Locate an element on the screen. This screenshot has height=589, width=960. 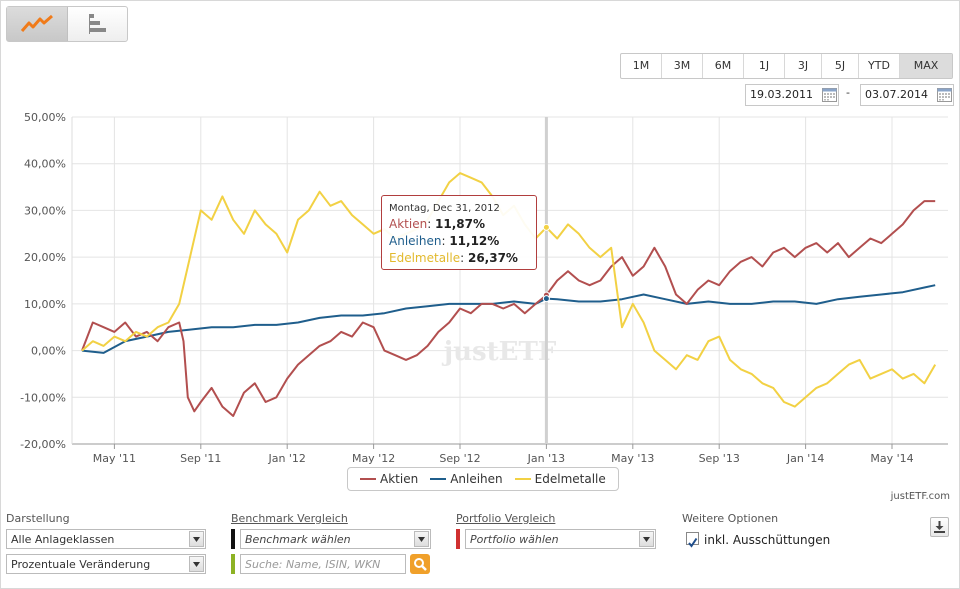
range-button-max: MAX is located at coordinates (926, 66).